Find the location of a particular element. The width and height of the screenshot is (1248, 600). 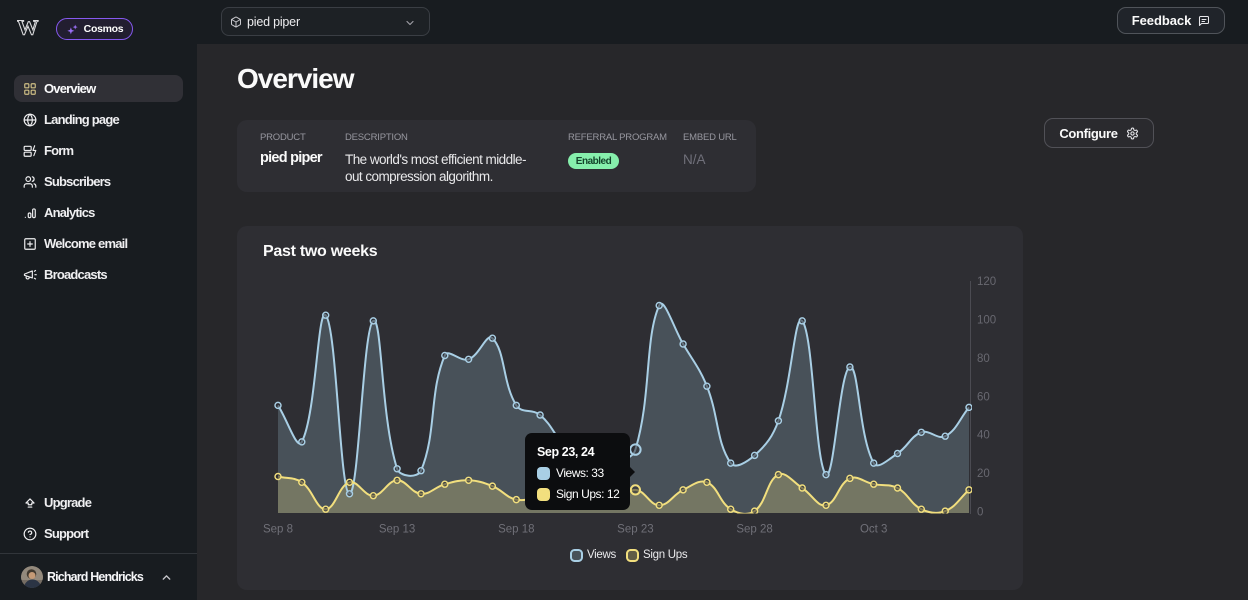

svg-text: 120 is located at coordinates (986, 282).